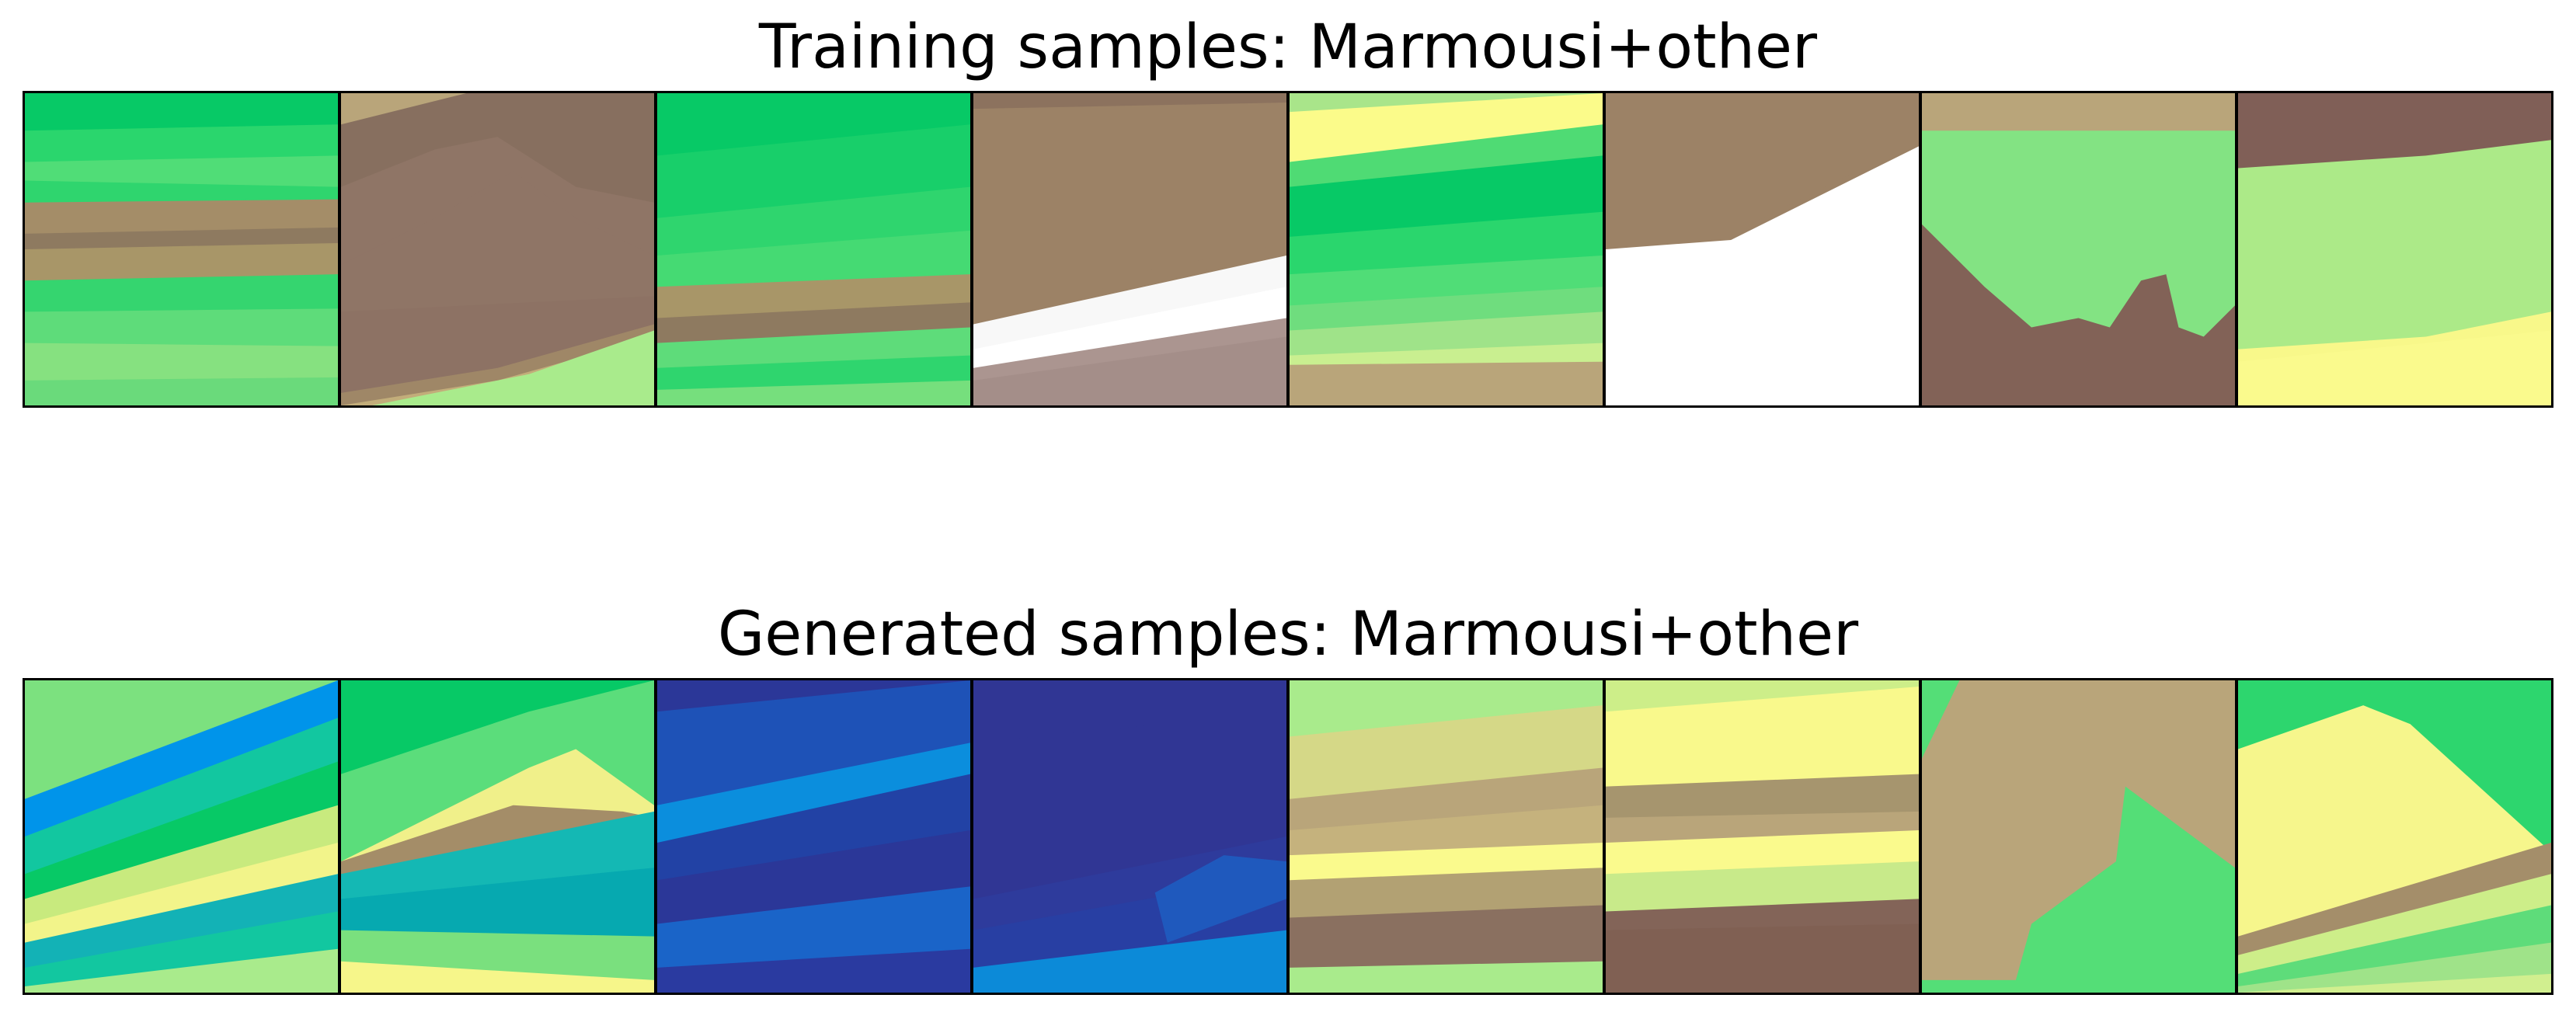  Describe the element at coordinates (1288, 47) in the screenshot. I see `training-title: Training samples: Marmousi+other` at that location.